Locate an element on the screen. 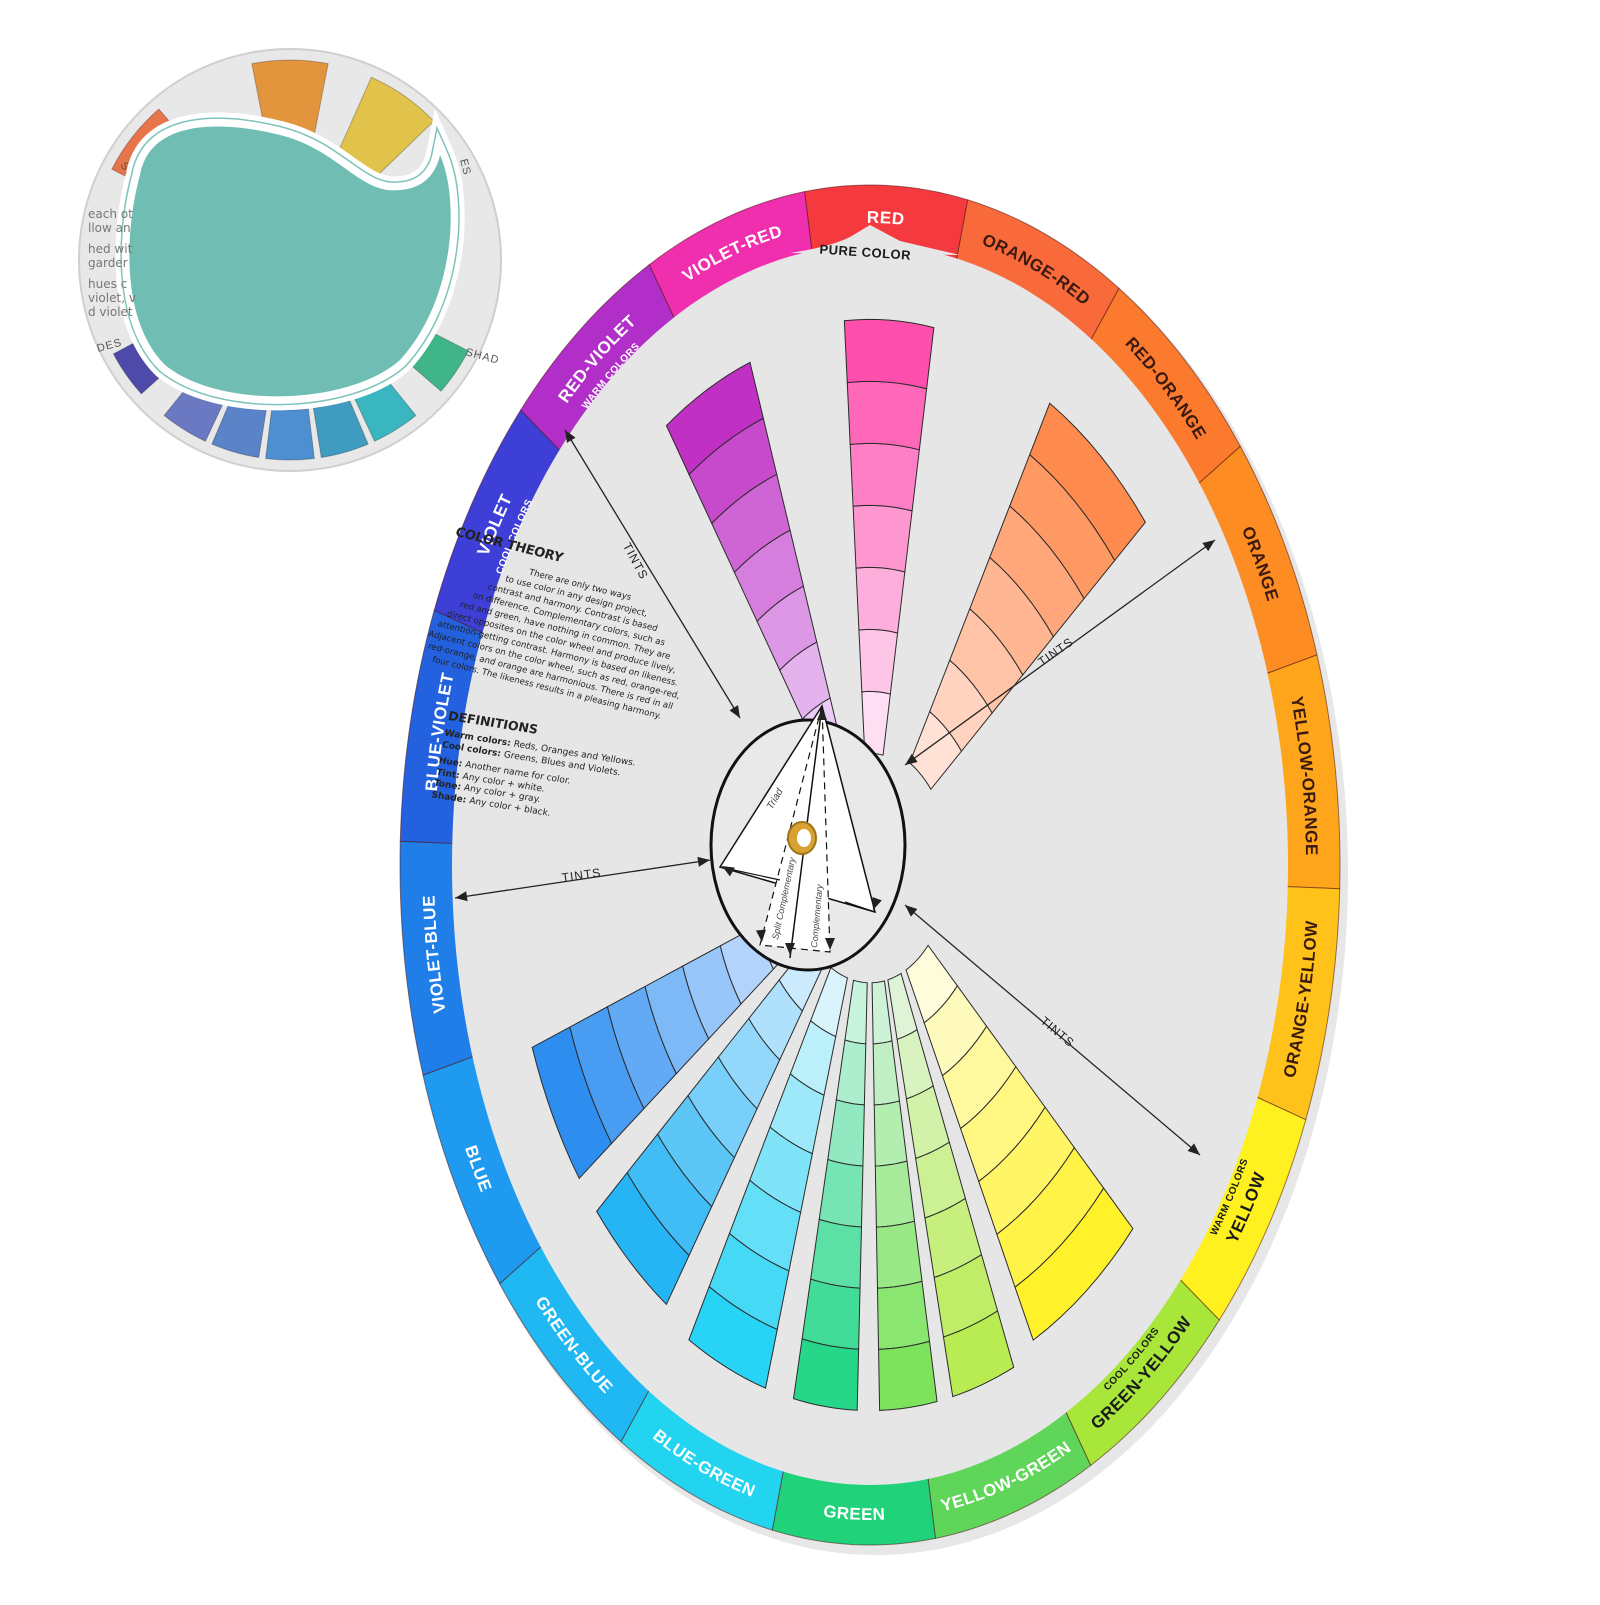 The image size is (1600, 1605). tints-arrow-yellow is located at coordinates (1052, 1030).